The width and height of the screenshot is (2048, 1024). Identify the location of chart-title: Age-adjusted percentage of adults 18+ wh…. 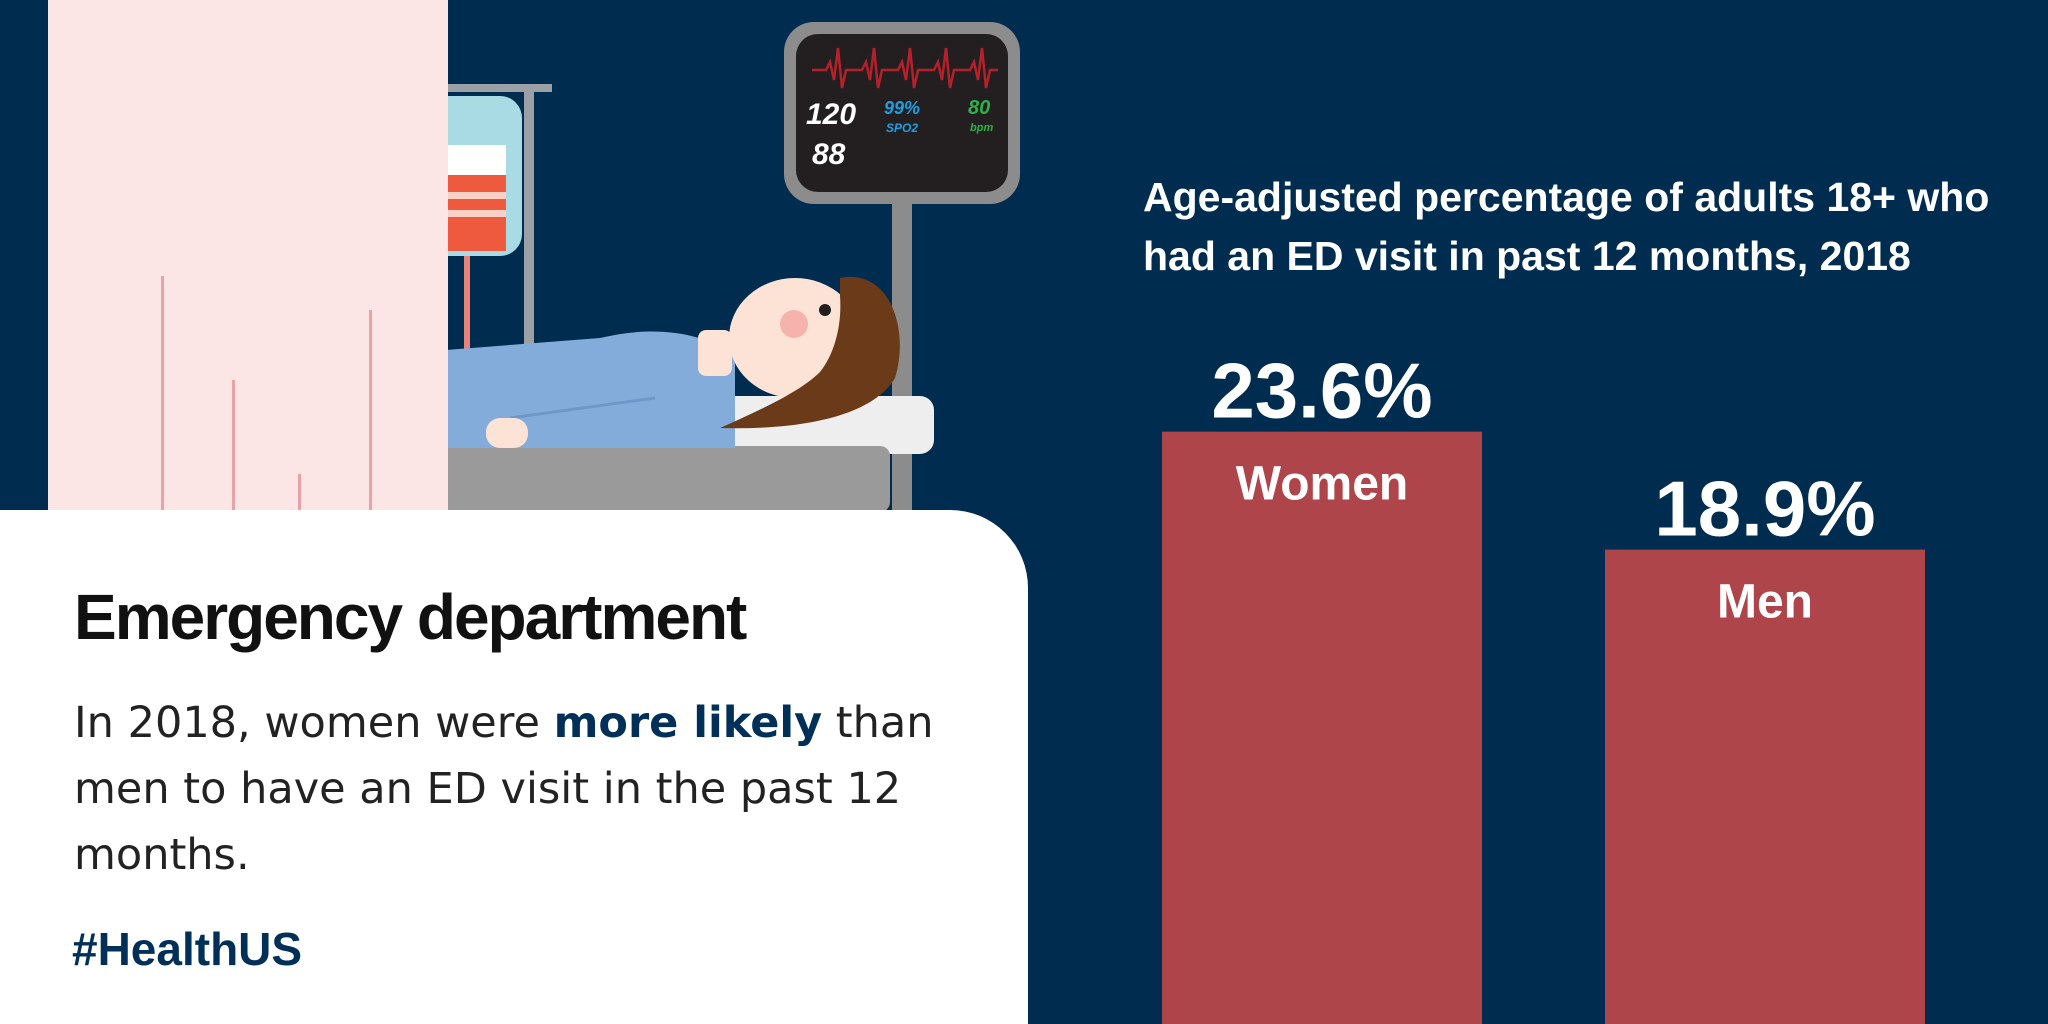
(1566, 226).